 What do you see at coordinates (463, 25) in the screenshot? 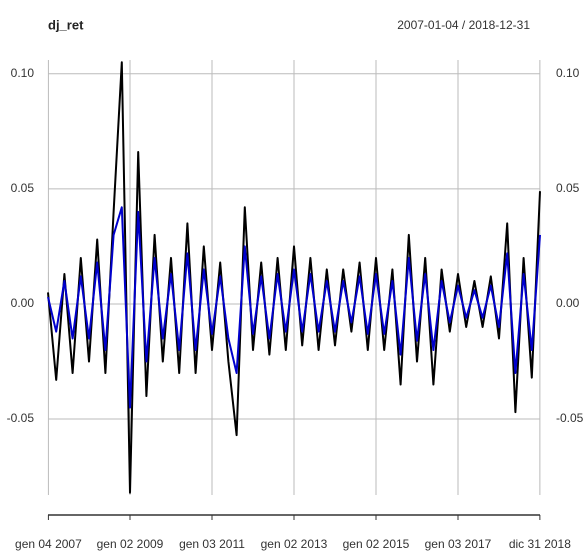
I see `chart-subtitle: 2007-01-04 / 2018-12-31` at bounding box center [463, 25].